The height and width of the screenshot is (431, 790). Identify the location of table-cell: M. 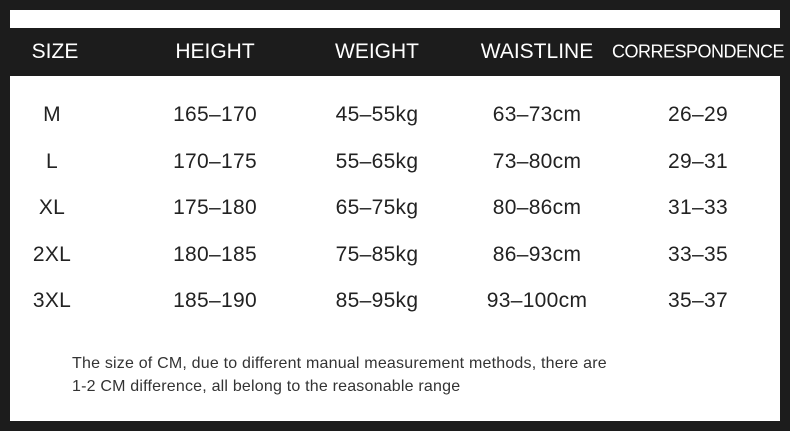
(52, 114).